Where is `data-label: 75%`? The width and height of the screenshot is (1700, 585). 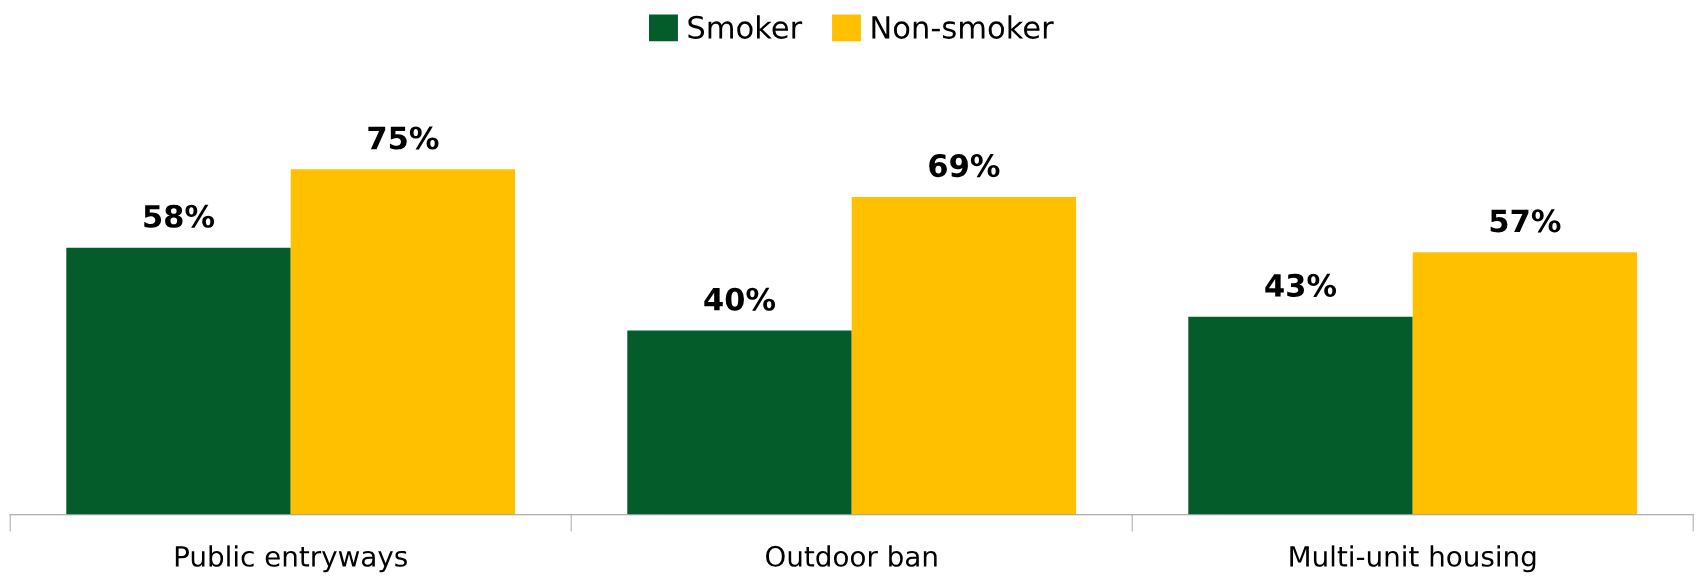 data-label: 75% is located at coordinates (403, 138).